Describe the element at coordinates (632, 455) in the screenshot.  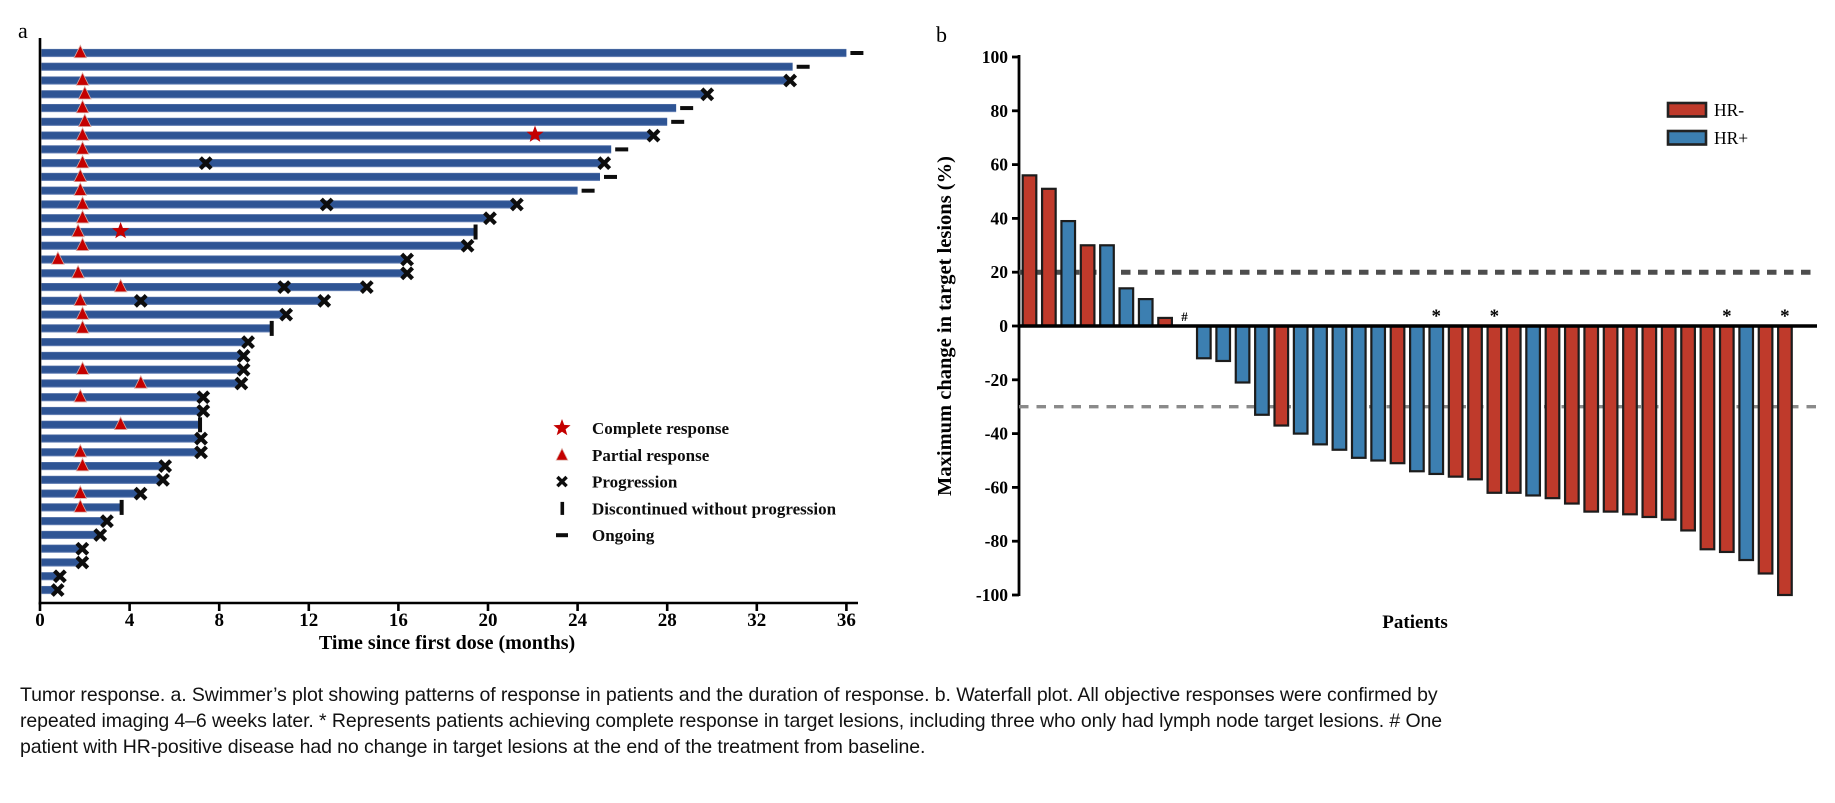
I see `legend-item-triangle: Partial response` at that location.